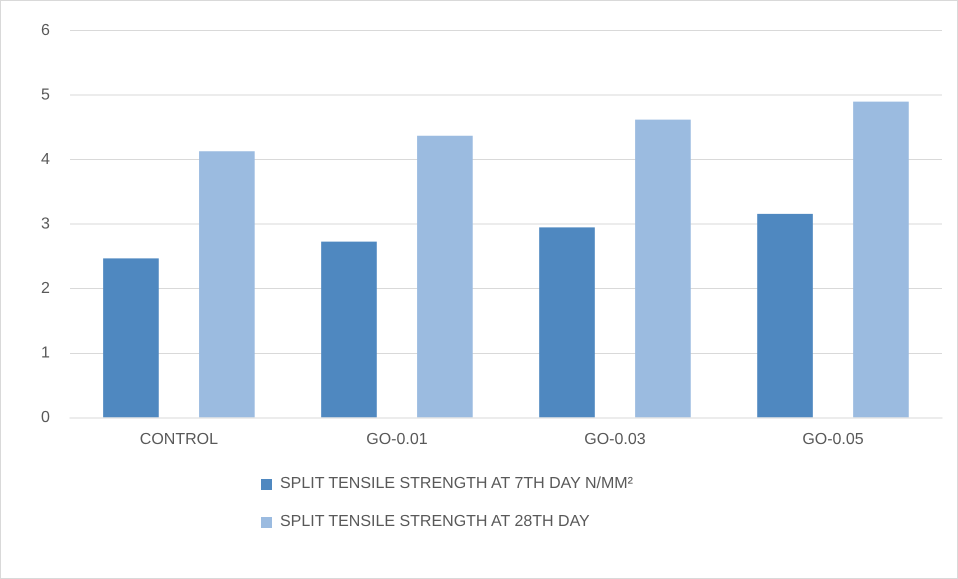 The width and height of the screenshot is (958, 579). What do you see at coordinates (456, 484) in the screenshot?
I see `legend-label: SPLIT TENSILE STRENGTH AT 7TH DAY N/MM²` at bounding box center [456, 484].